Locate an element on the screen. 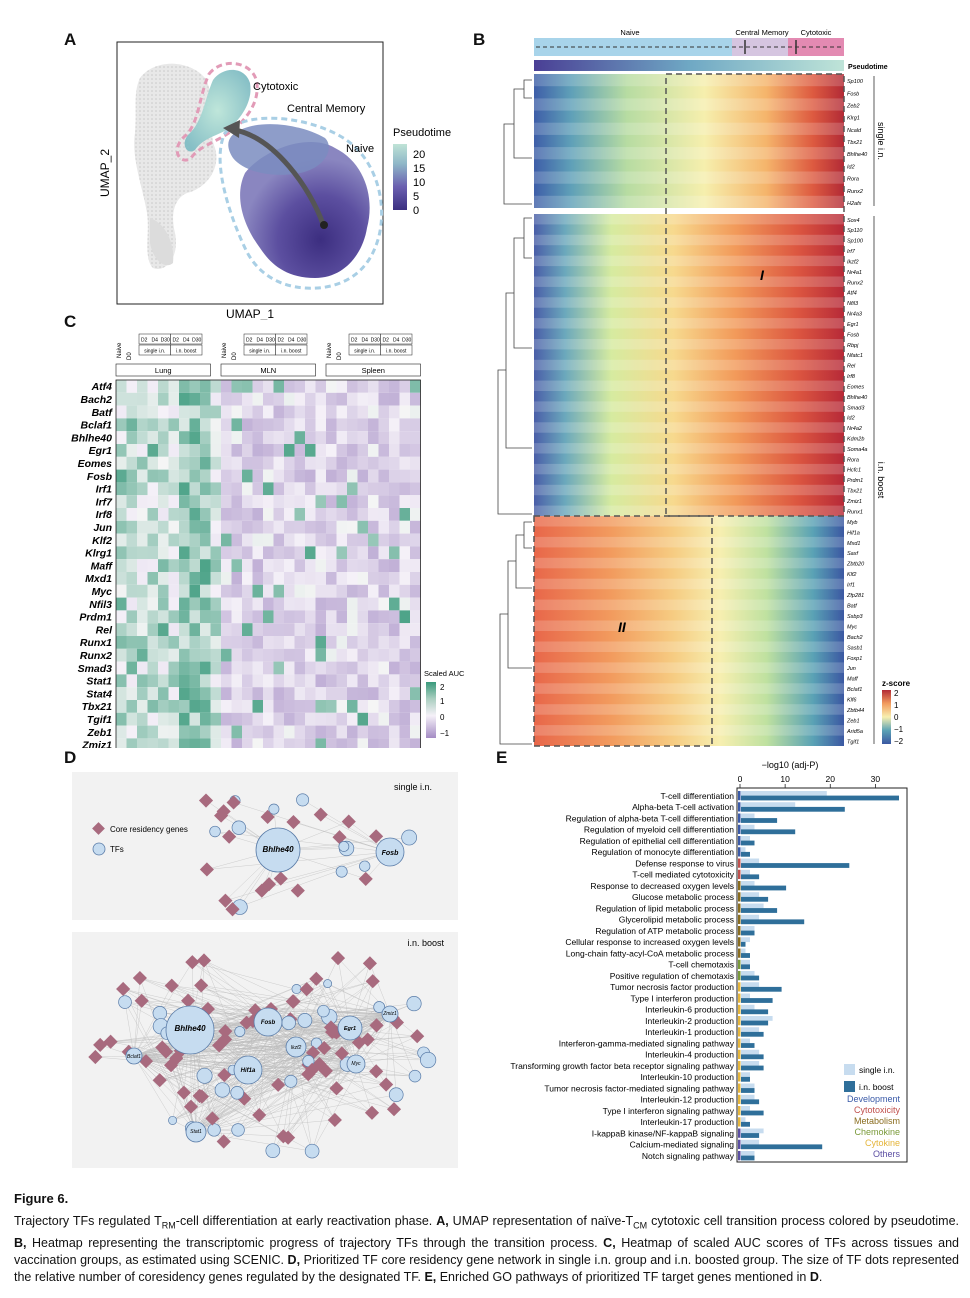 The image size is (970, 1298). tf-label-zeb1: Zeb1 is located at coordinates (99, 733).